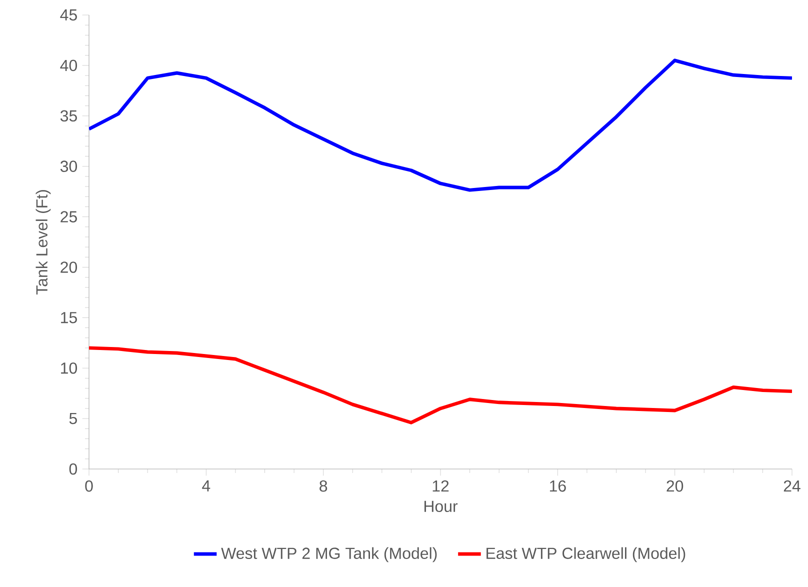 This screenshot has width=808, height=587. What do you see at coordinates (792, 486) in the screenshot?
I see `x-tick-label: 24` at bounding box center [792, 486].